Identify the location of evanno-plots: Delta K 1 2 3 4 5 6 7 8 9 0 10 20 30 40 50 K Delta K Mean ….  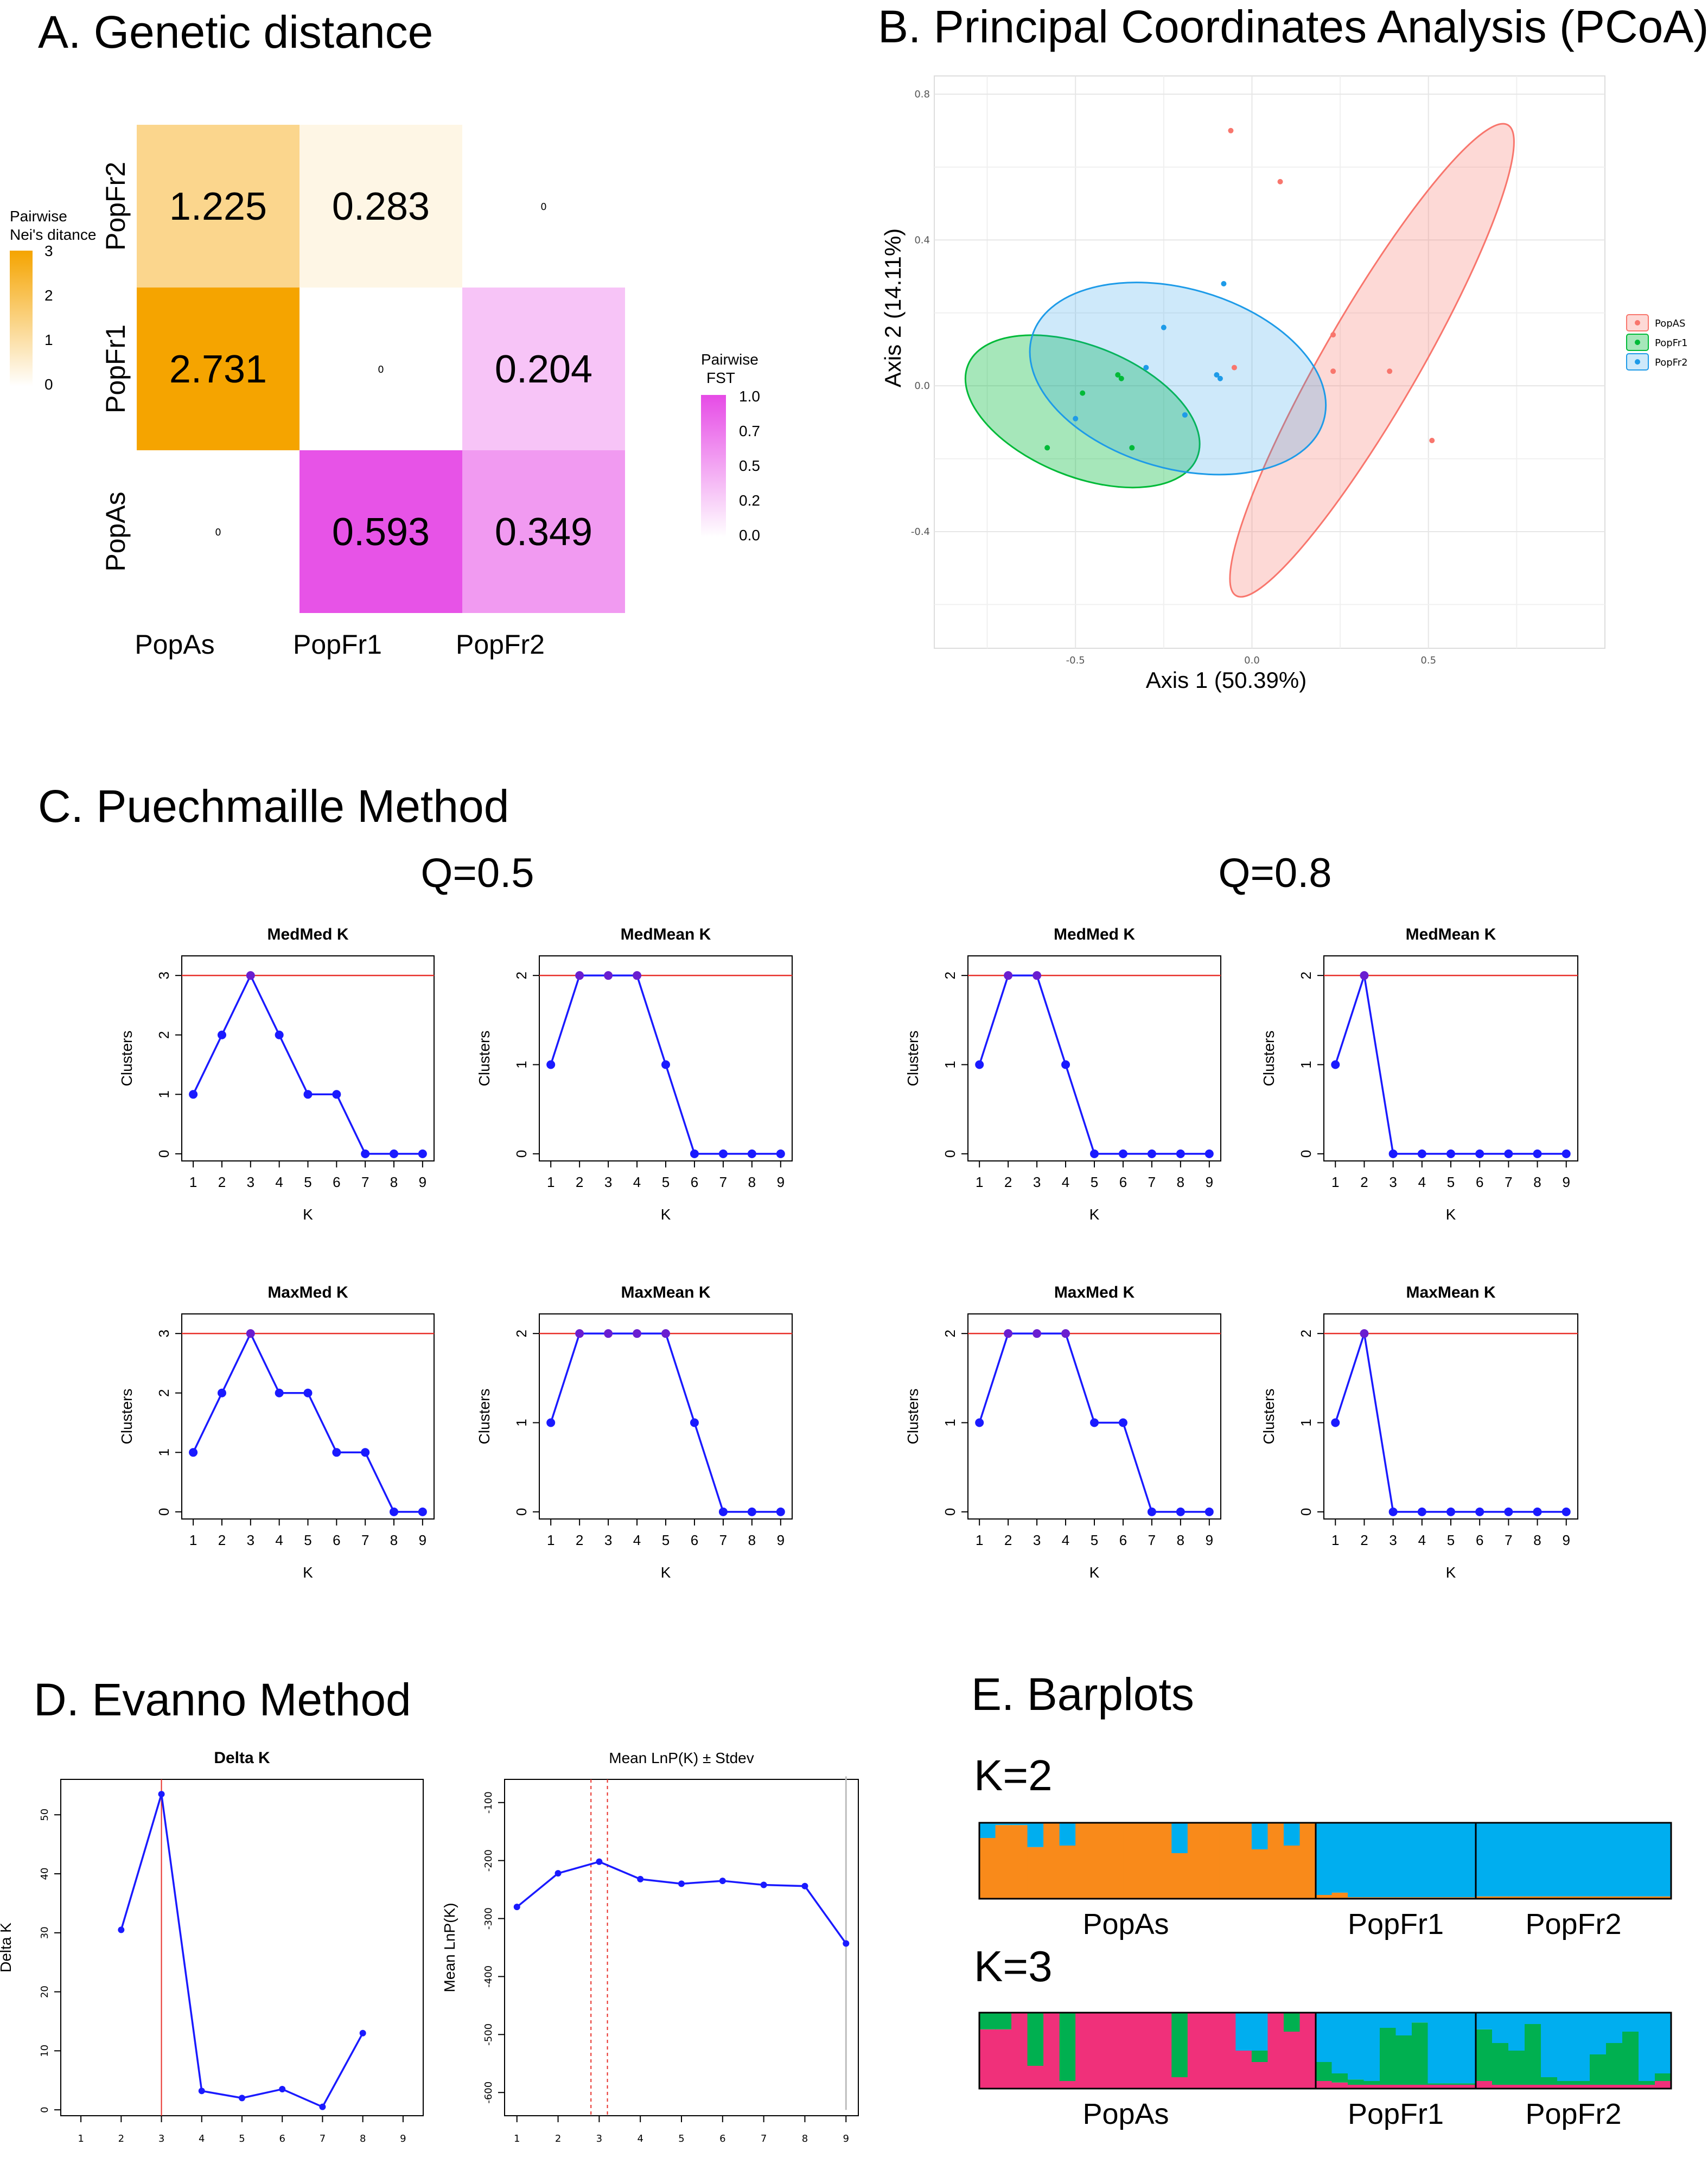
(429, 1957).